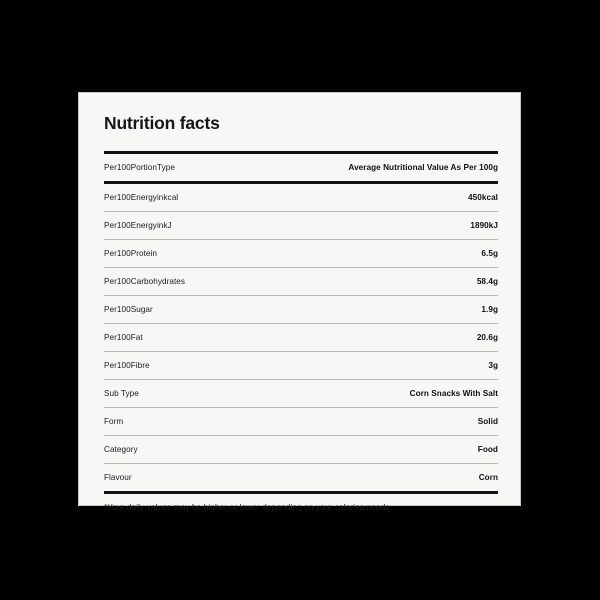  What do you see at coordinates (399, 449) in the screenshot?
I see `row-value: Food` at bounding box center [399, 449].